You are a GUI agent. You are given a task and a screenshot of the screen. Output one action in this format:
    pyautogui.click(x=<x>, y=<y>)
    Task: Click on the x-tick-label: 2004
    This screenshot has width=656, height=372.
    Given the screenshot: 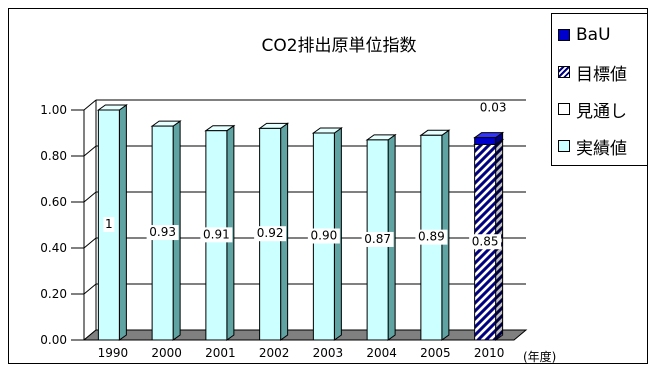 What is the action you would take?
    pyautogui.click(x=381, y=353)
    